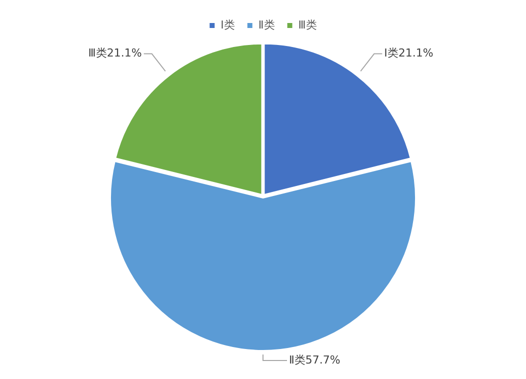 This screenshot has height=379, width=526. I want to click on category-label: Ⅱ类57.7%, so click(314, 359).